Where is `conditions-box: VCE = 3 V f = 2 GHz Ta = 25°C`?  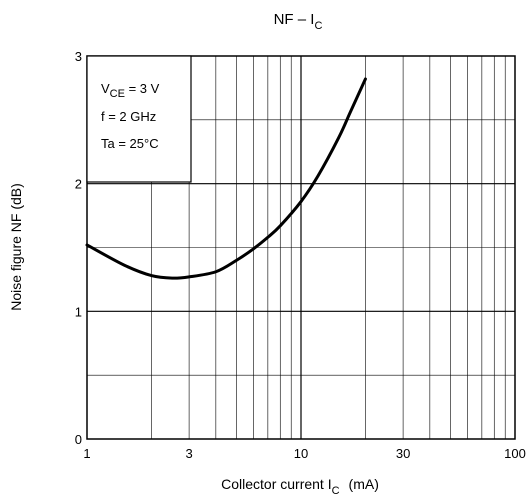 conditions-box: VCE = 3 V f = 2 GHz Ta = 25°C is located at coordinates (139, 119).